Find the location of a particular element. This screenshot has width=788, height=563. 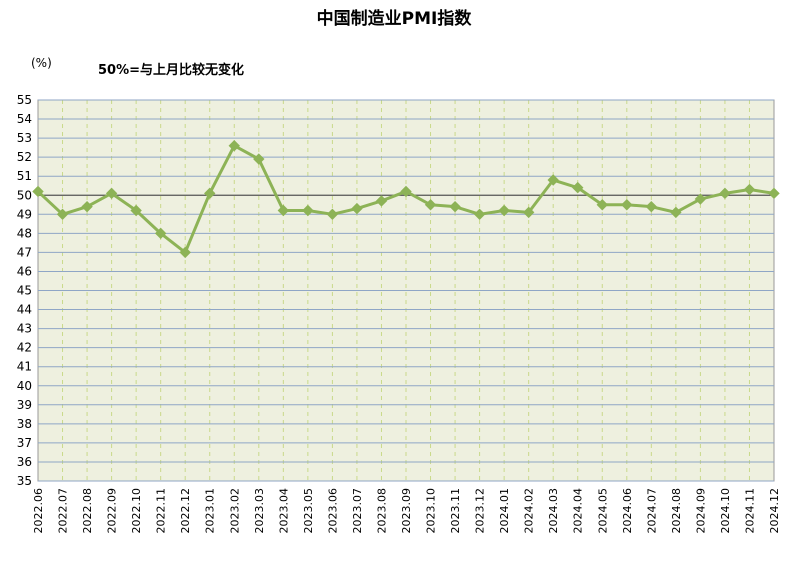

x-tick-label: 2022.10 is located at coordinates (136, 511).